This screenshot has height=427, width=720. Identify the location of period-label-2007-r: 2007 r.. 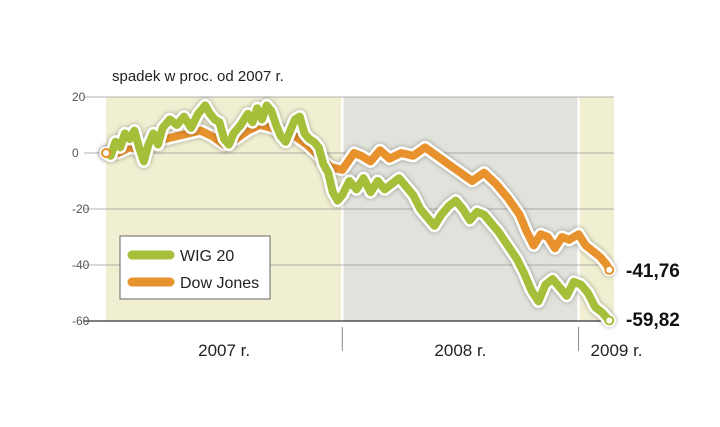
(224, 350).